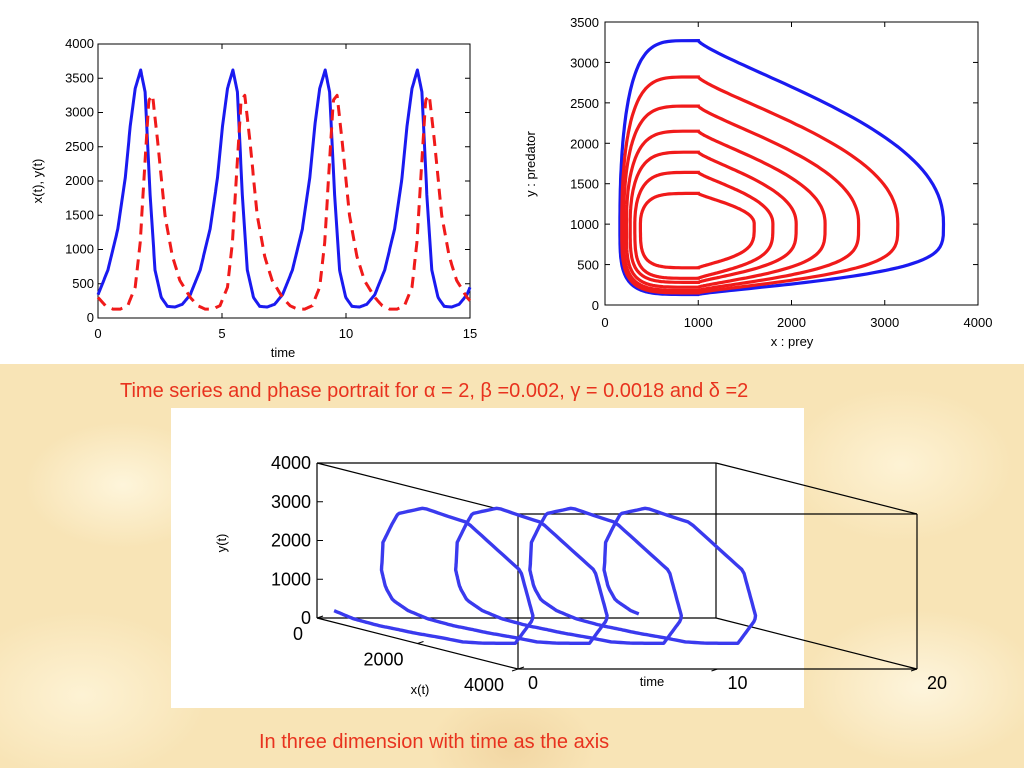  I want to click on prey-series-line, so click(284, 188).